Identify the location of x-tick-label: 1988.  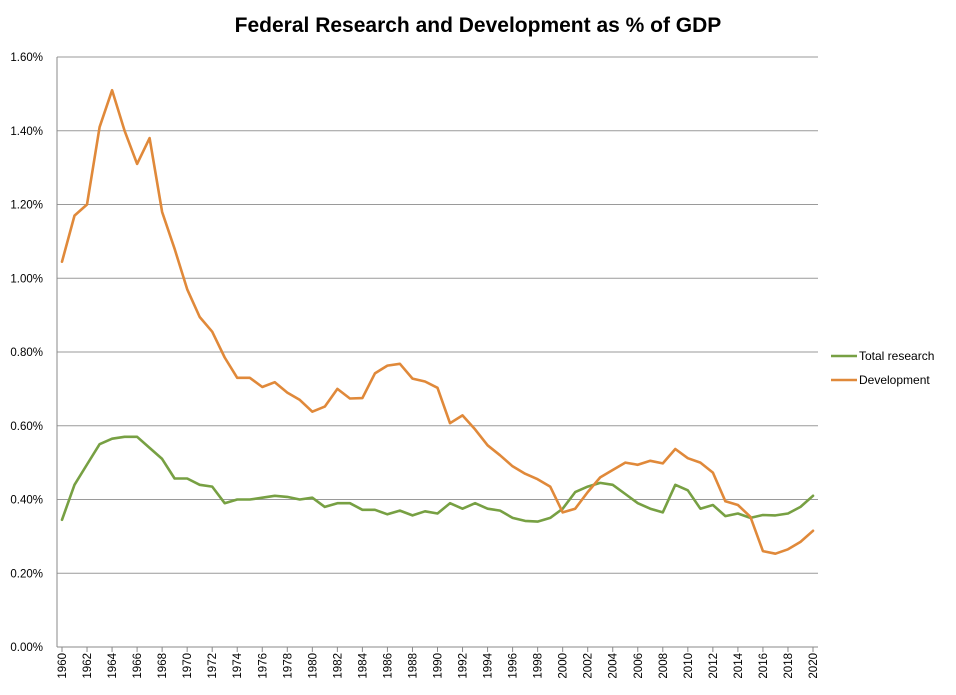
(413, 666).